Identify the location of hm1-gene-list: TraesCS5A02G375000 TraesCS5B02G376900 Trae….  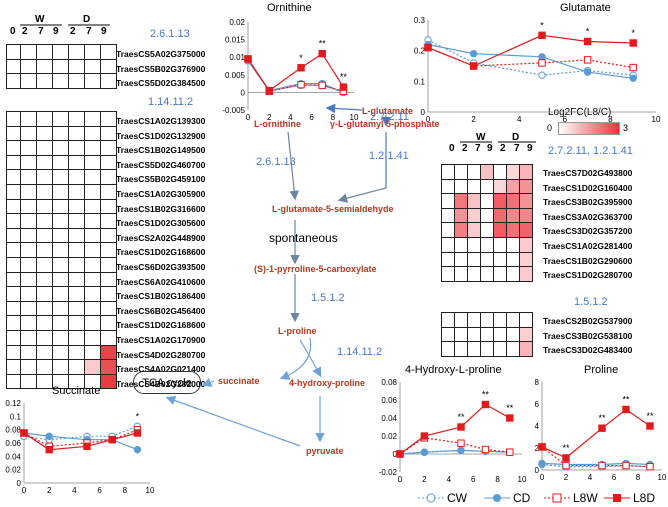
(160, 69).